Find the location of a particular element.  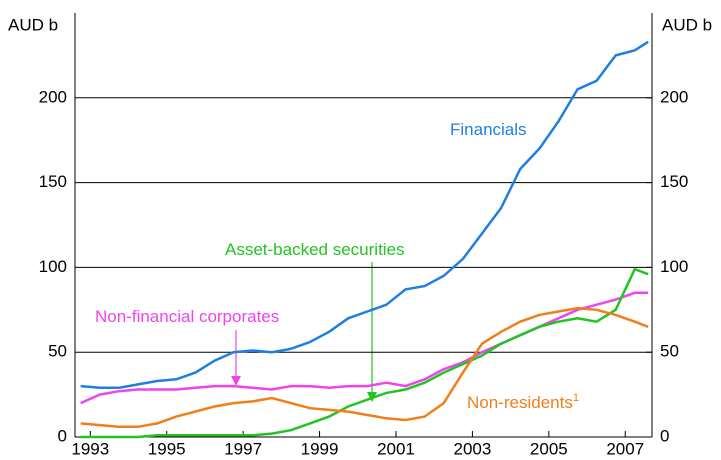

footnote-mark: 1 is located at coordinates (576, 398).